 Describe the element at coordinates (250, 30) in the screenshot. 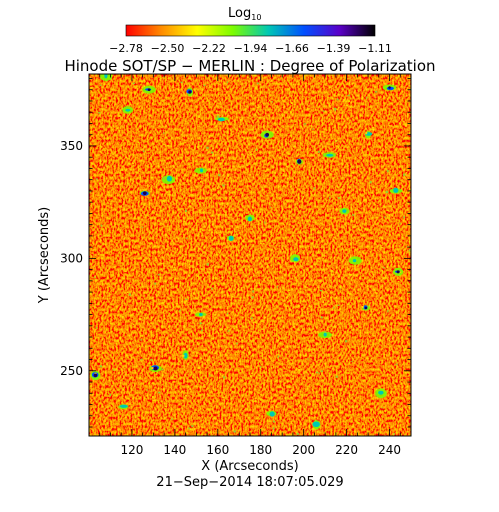

I see `colorbar` at that location.